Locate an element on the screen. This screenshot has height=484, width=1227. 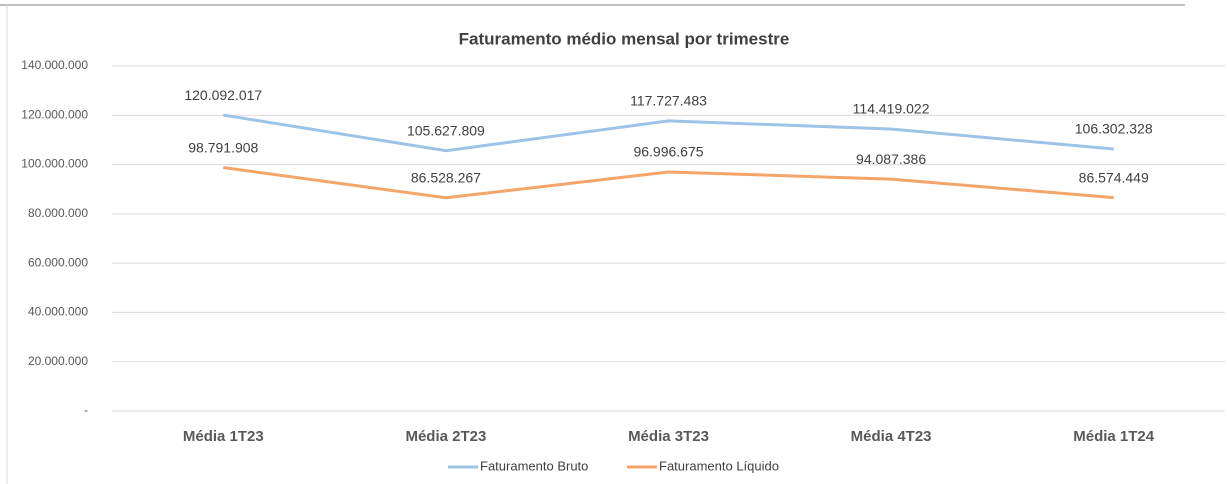
y-tick-label: 100.000.000 is located at coordinates (54, 164).